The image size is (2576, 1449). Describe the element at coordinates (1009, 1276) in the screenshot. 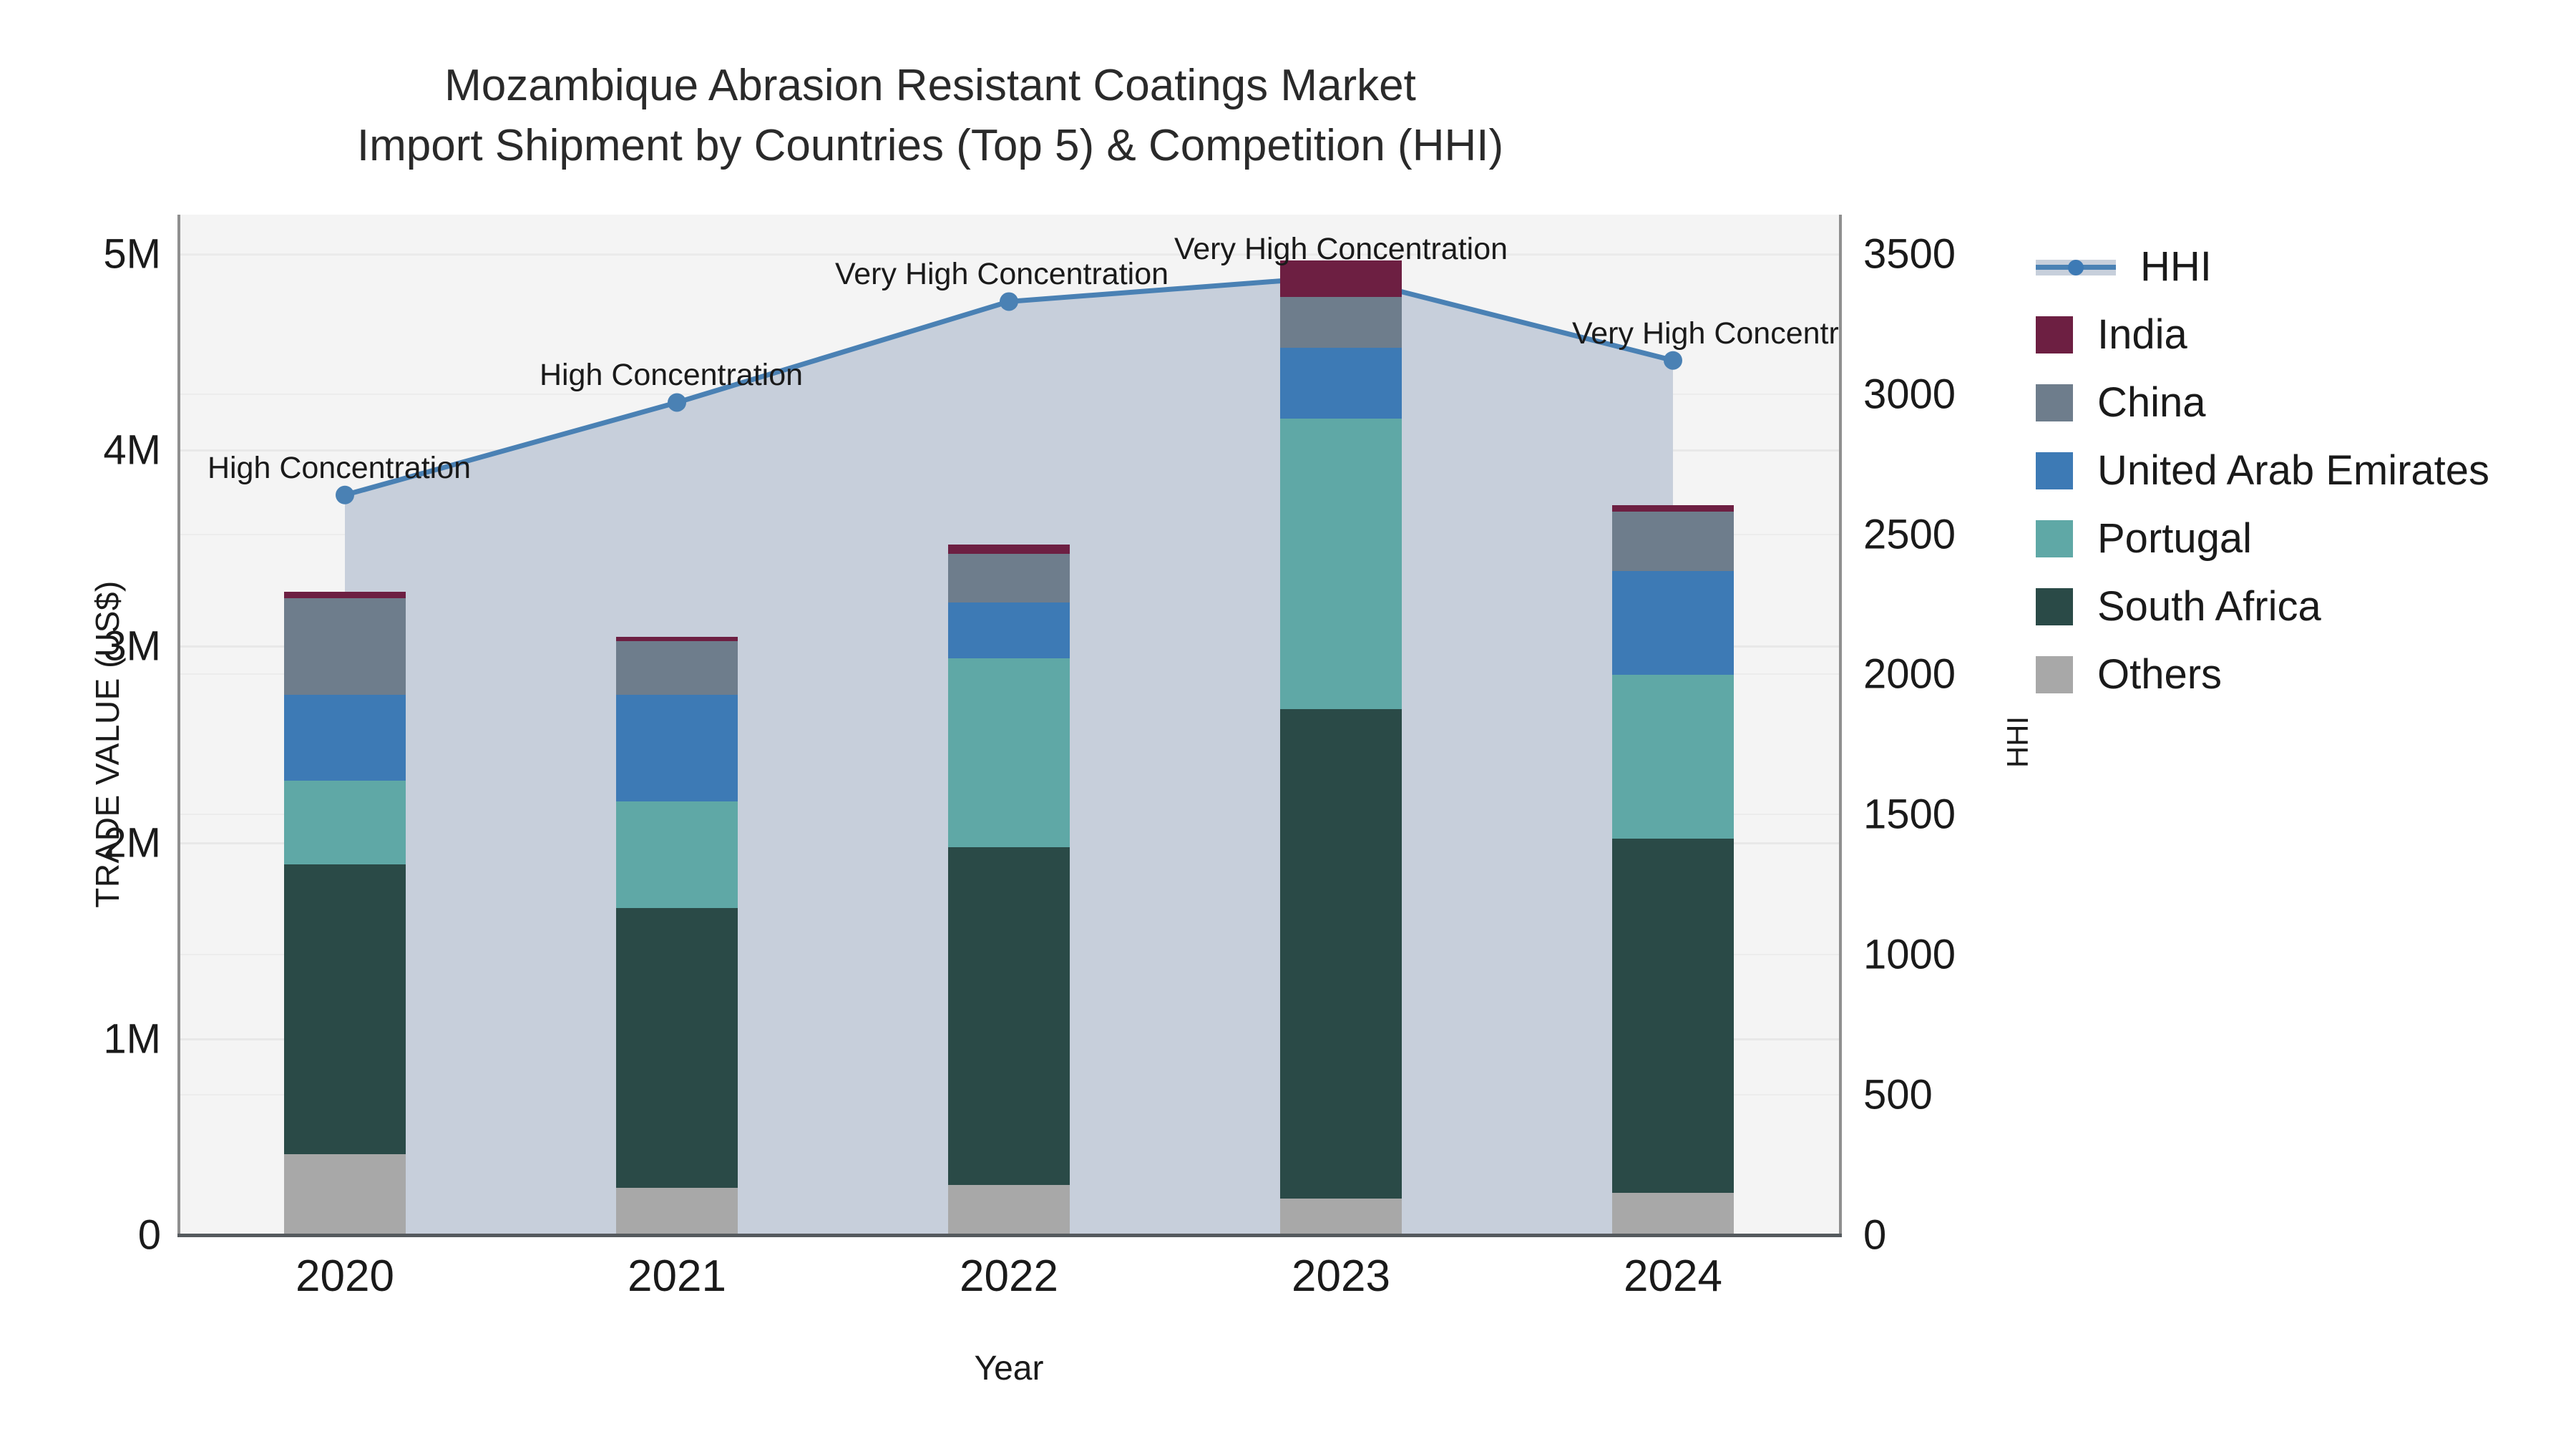

I see `x-tick-2022: 2022` at that location.